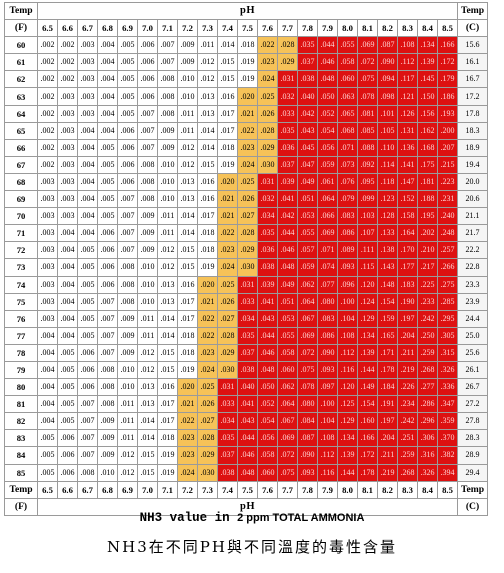  I want to click on nh3-value-cell: .134, so click(367, 335).